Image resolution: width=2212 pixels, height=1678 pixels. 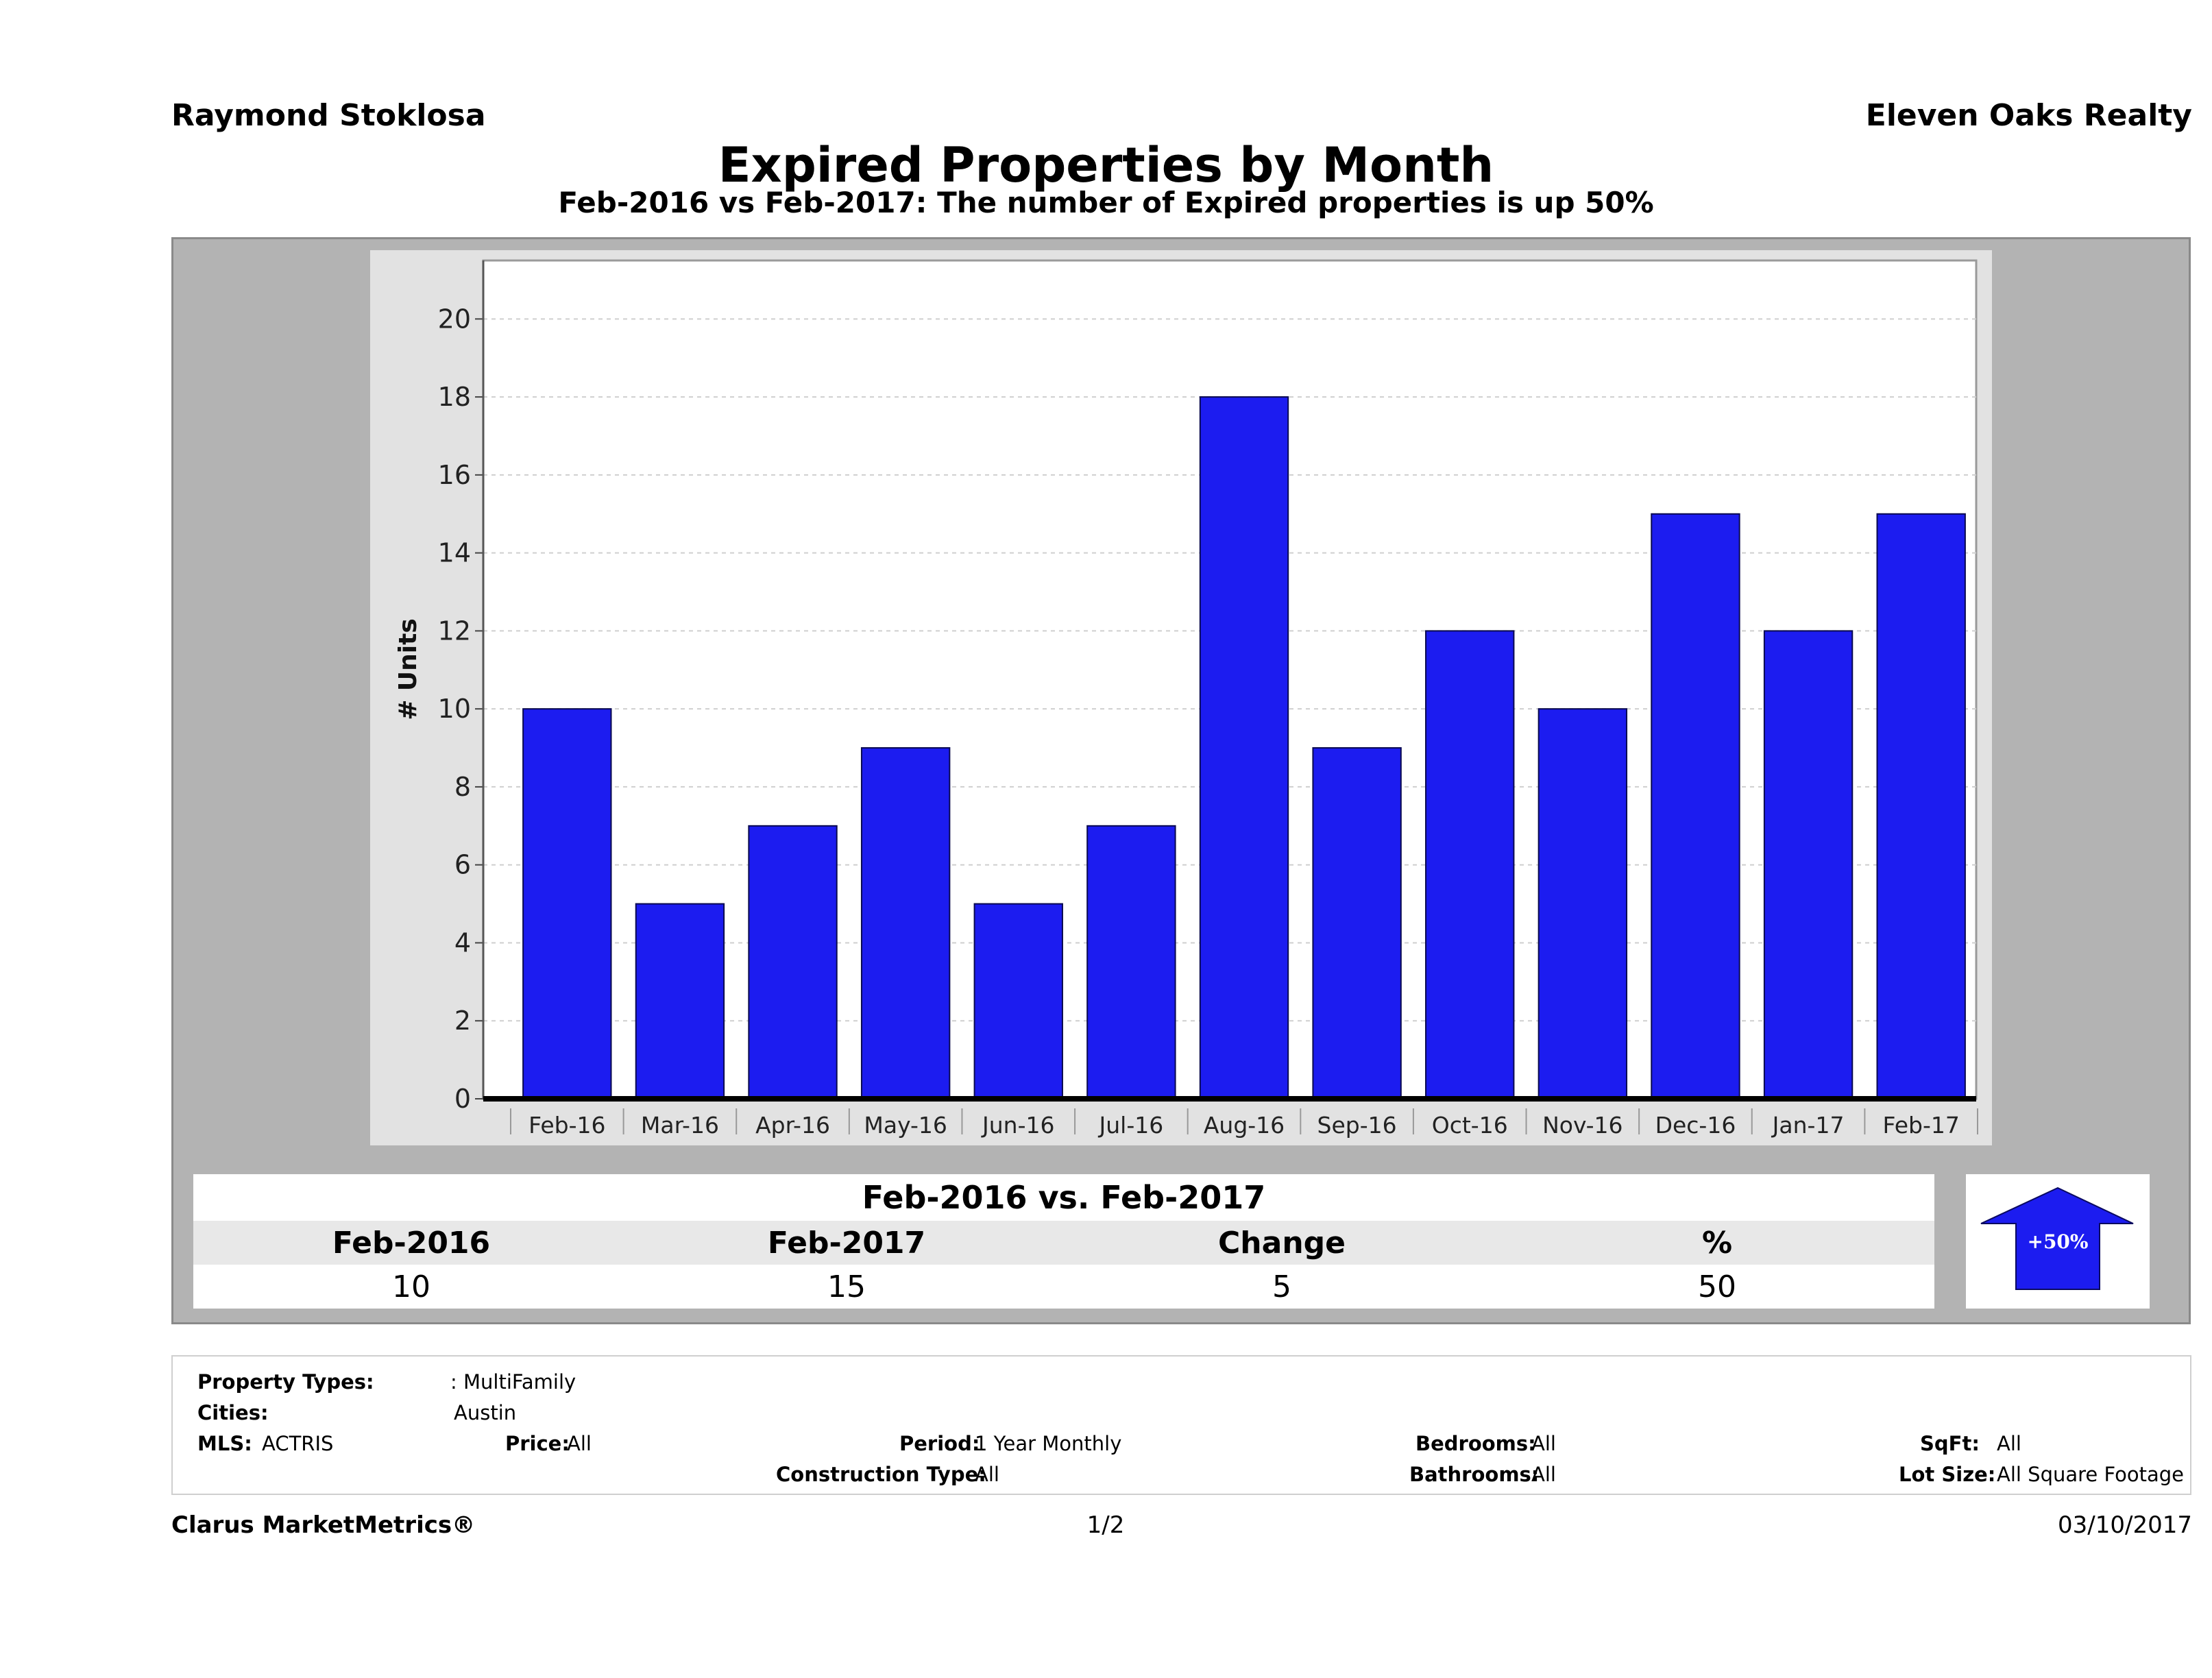 I want to click on criteria-construction-value: All, so click(x=987, y=1474).